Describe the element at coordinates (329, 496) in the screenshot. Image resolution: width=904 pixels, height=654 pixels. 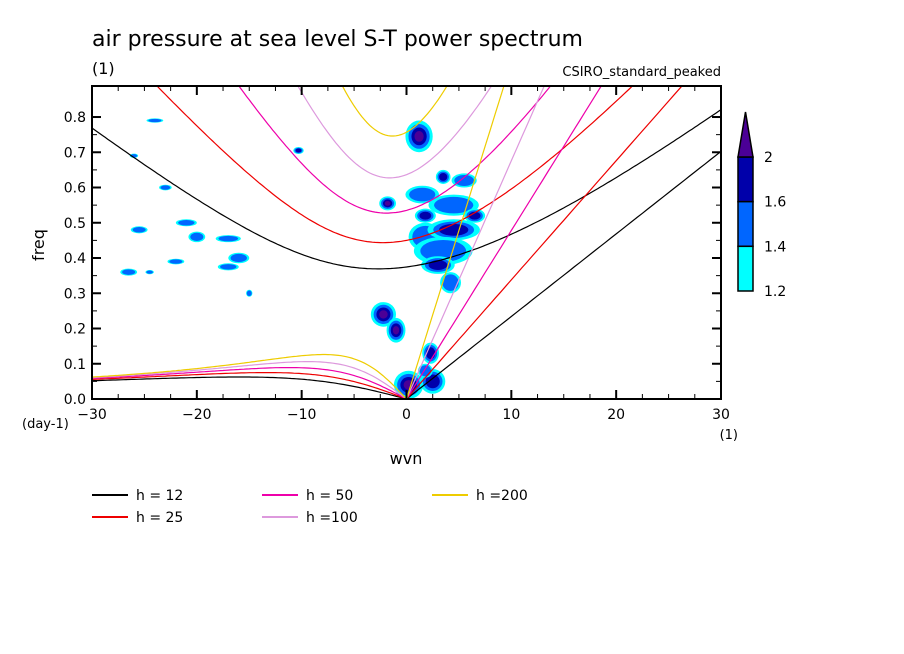
I see `legend-label: h = 50` at that location.